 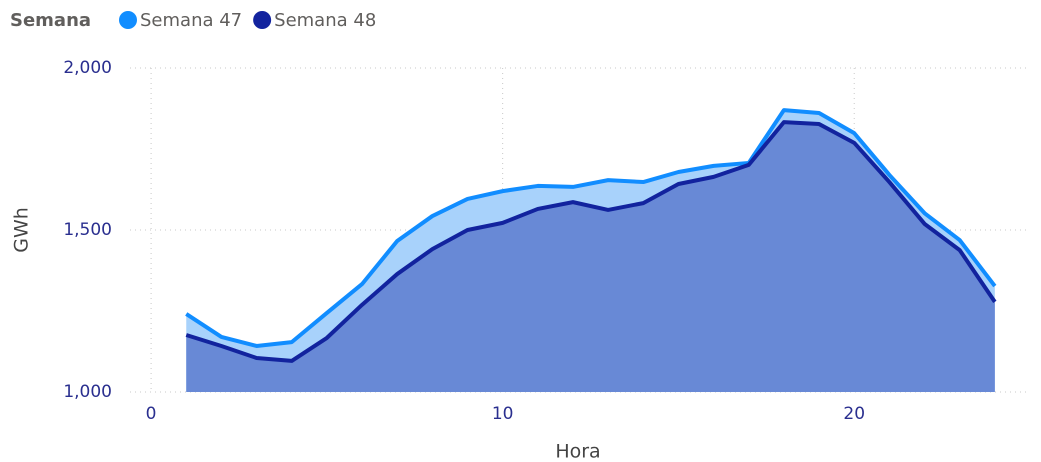 I want to click on legend-label: Semana 47, so click(x=191, y=20).